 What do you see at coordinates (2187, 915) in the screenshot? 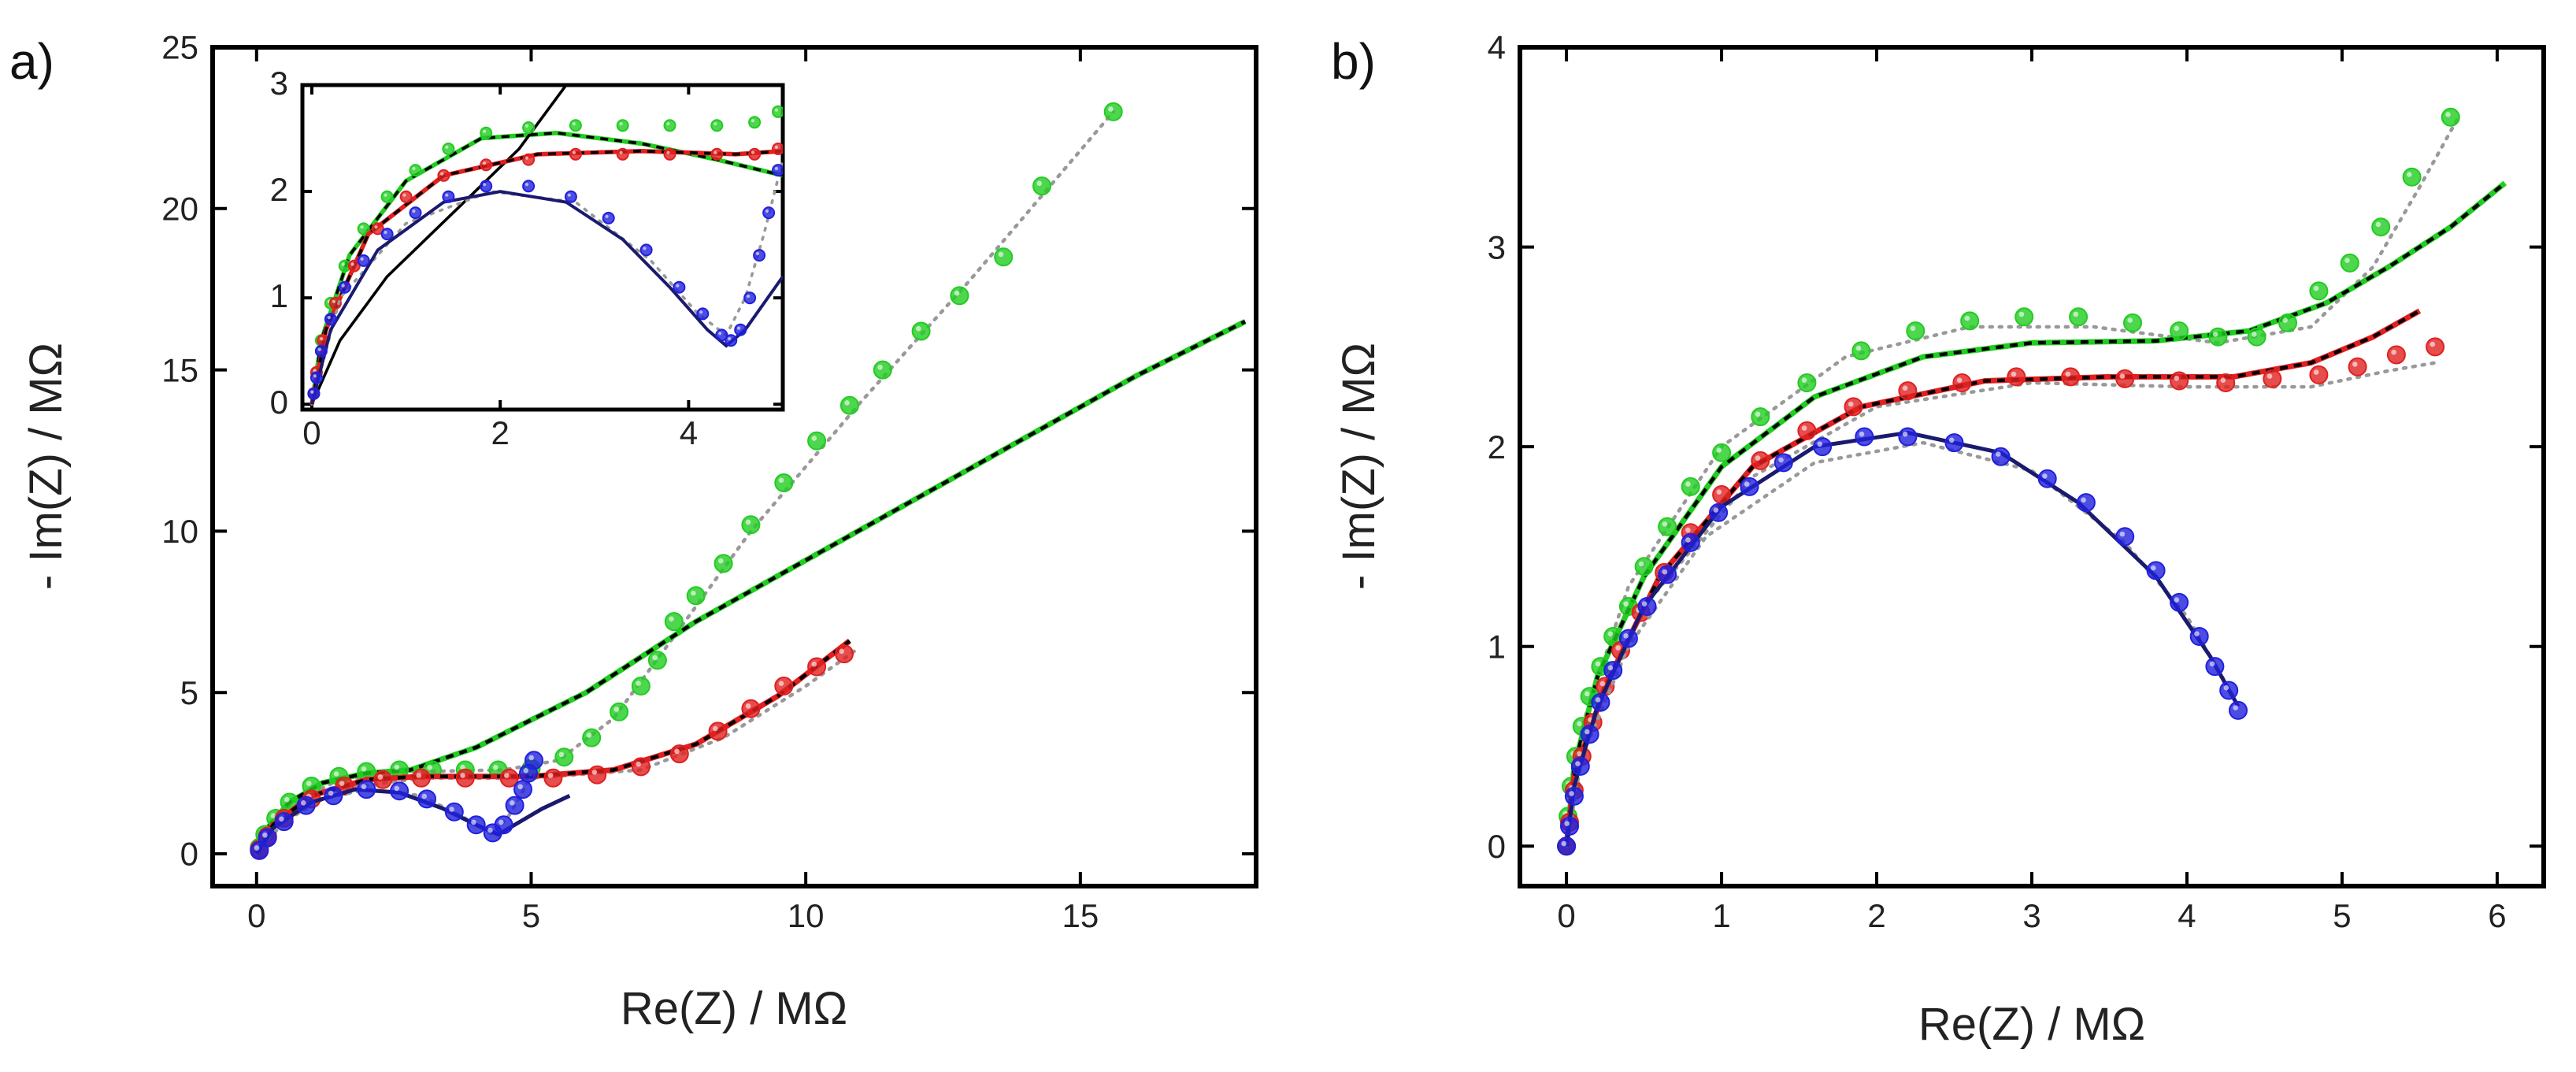
I see `panel-b-xtick-label: 4` at bounding box center [2187, 915].